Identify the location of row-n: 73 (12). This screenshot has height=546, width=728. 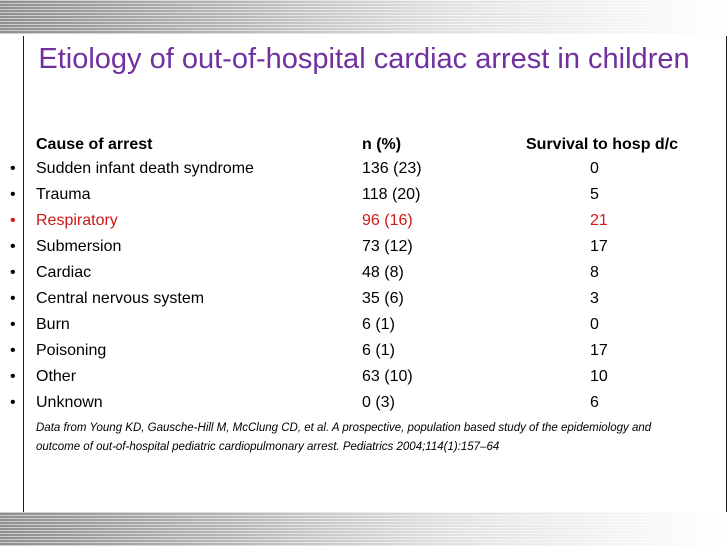
(387, 246).